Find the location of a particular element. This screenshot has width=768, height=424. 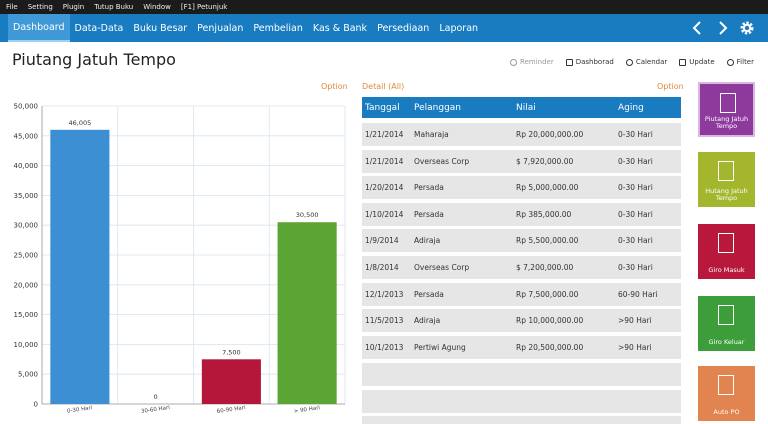

table-row: 1/9/2014 Adiraja Rp 5,500,000.00 0-30 Hari is located at coordinates (521, 241).